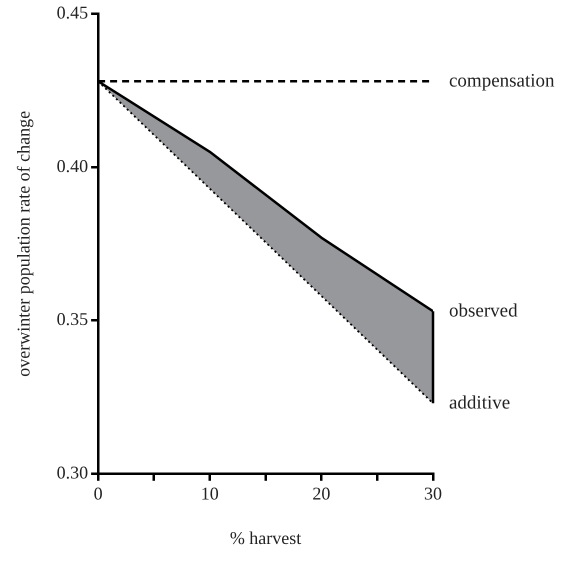  I want to click on y-tick-label: 0.35, so click(72, 319).